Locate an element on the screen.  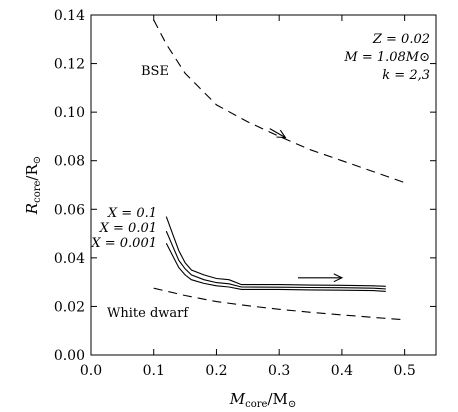
x-axis-label: Mcore/M⊙ is located at coordinates (263, 400).